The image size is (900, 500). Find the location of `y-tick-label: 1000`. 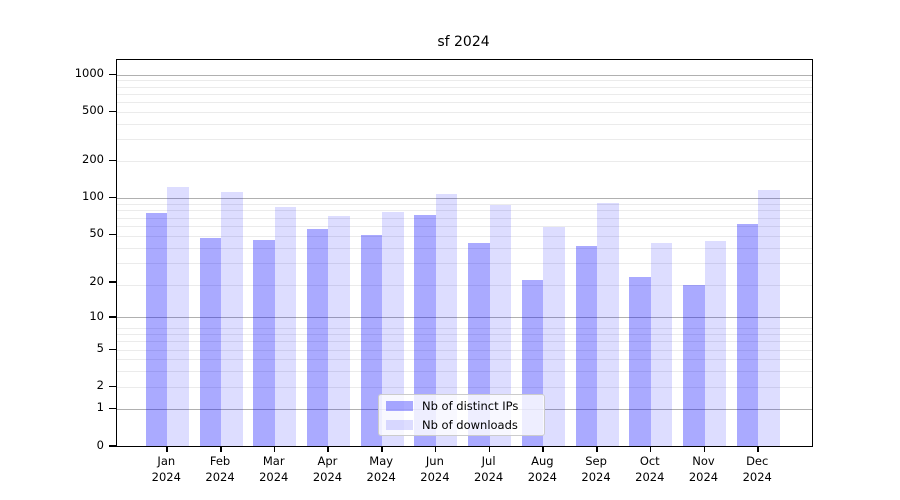

y-tick-label: 1000 is located at coordinates (89, 73).